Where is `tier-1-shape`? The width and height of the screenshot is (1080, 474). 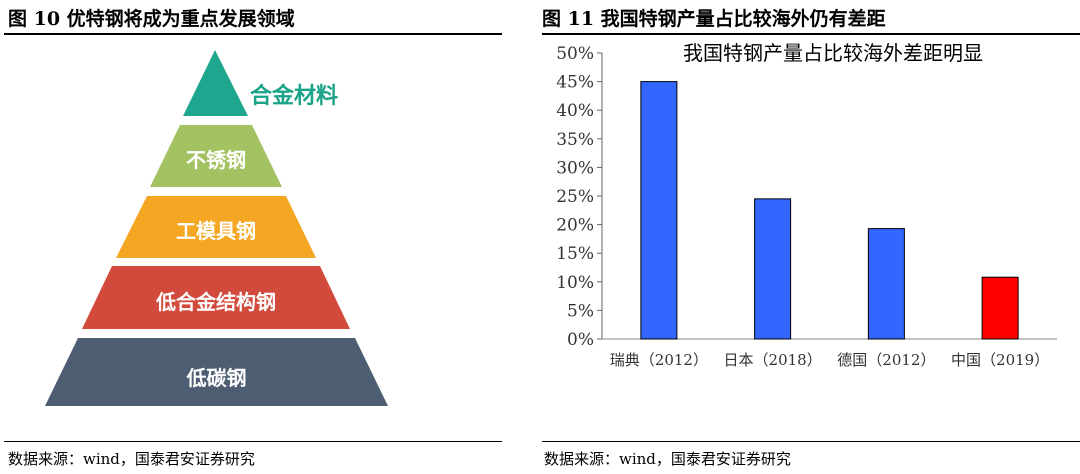 tier-1-shape is located at coordinates (216, 156).